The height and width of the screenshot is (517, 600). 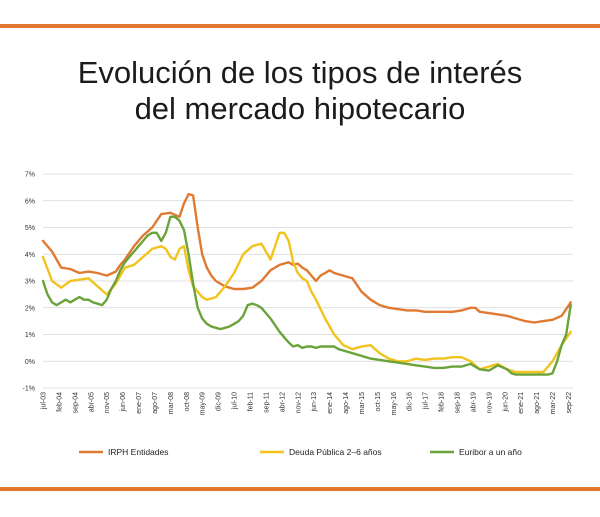 I want to click on x-tick-label: nov-19, so click(x=489, y=403).